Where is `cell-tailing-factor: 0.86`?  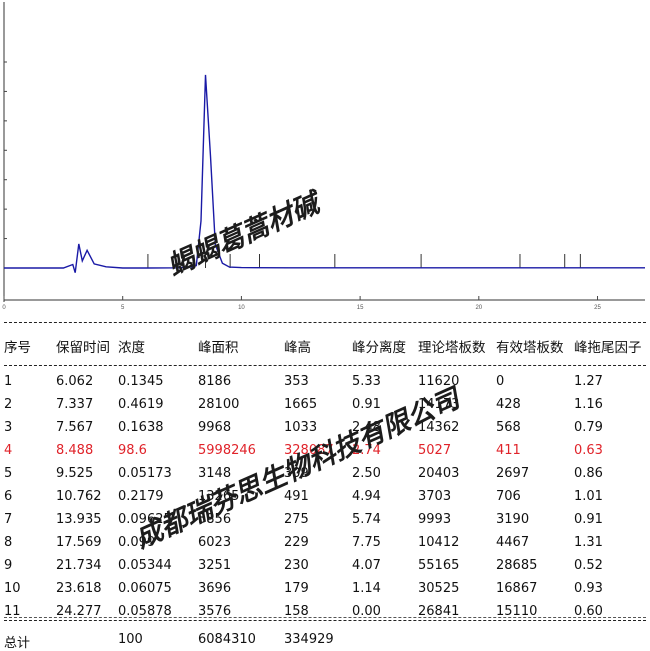 cell-tailing-factor: 0.86 is located at coordinates (588, 473).